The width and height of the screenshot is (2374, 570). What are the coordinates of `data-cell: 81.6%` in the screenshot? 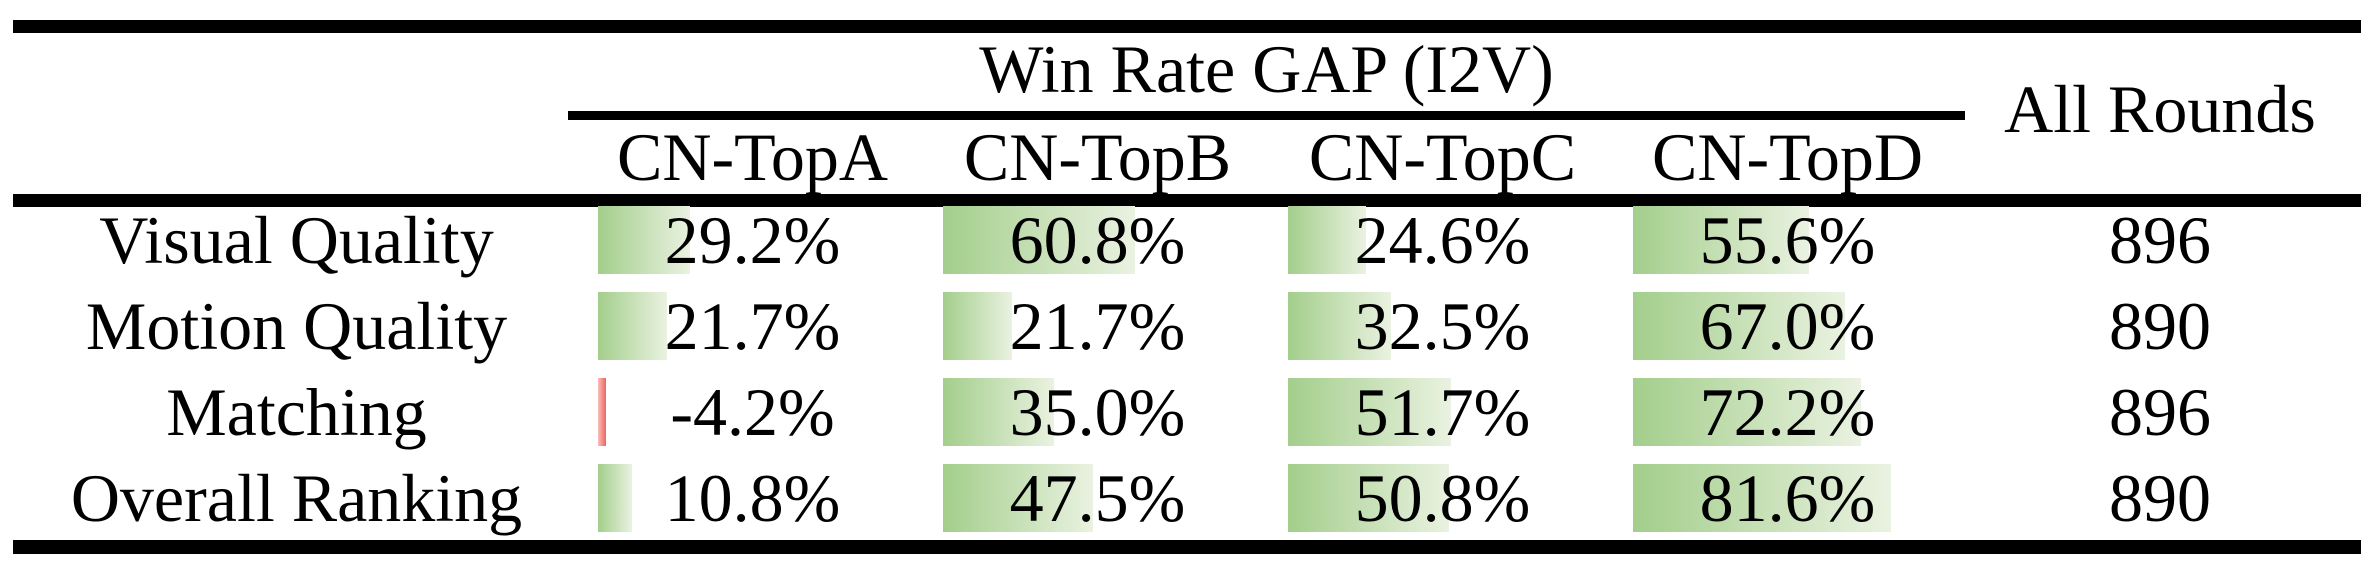 It's located at (1787, 498).